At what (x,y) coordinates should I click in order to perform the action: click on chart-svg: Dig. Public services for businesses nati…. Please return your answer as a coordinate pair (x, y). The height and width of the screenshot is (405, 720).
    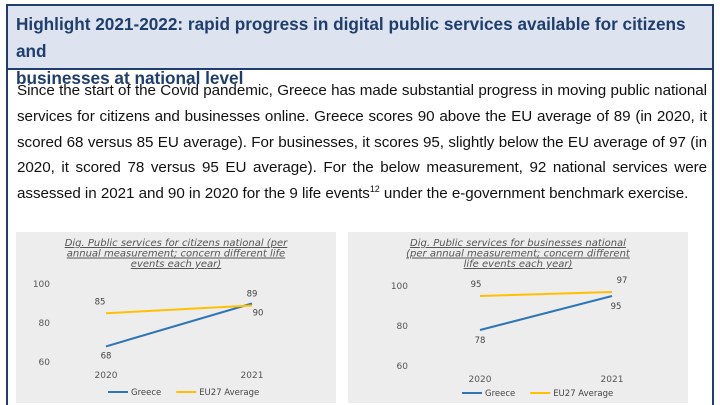
    Looking at the image, I should click on (511, 318).